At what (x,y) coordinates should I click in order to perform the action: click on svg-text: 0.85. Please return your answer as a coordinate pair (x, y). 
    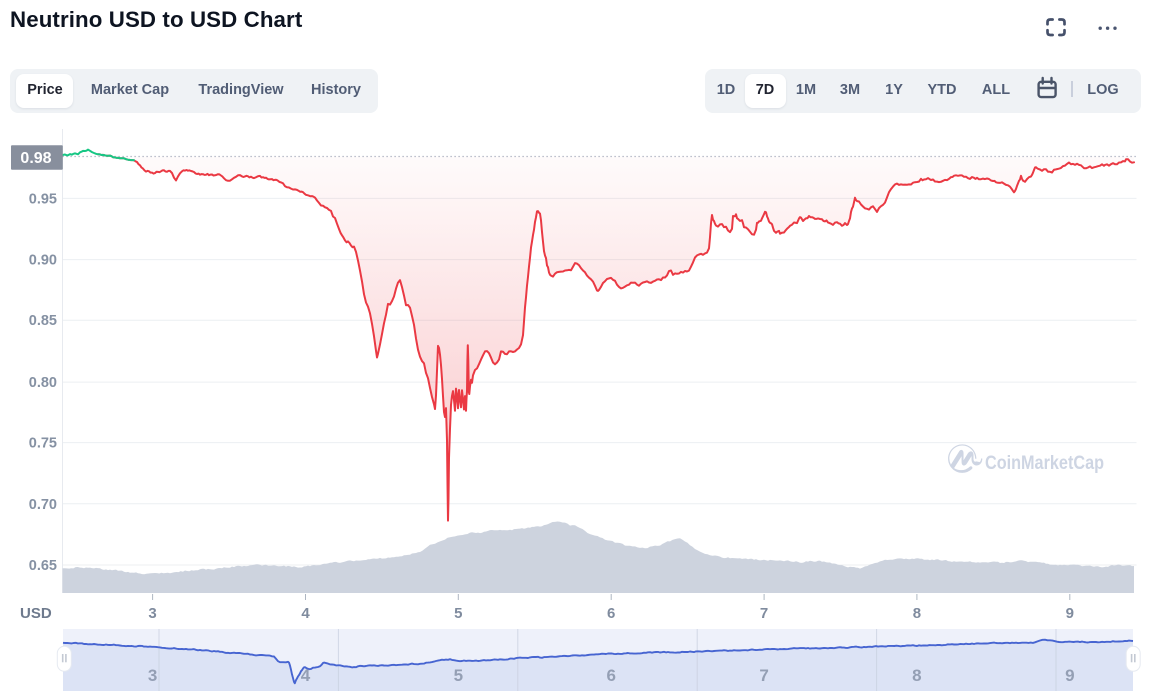
    Looking at the image, I should click on (43, 321).